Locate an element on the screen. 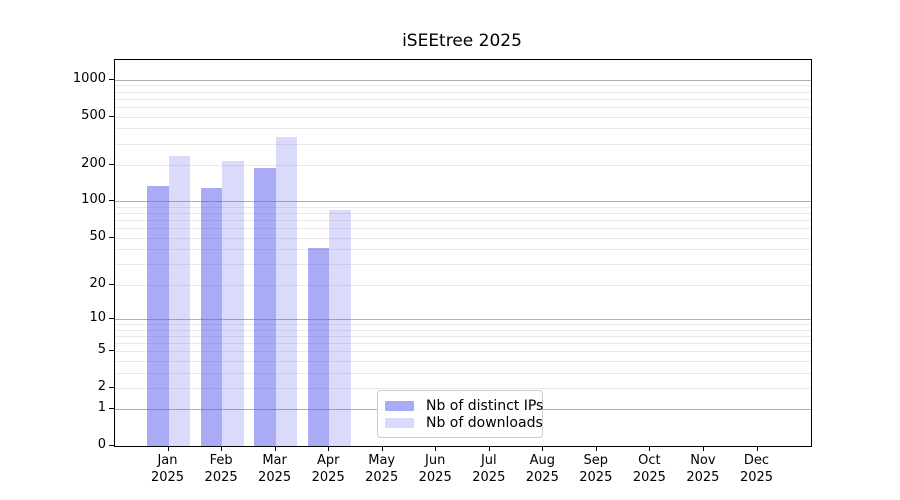 Image resolution: width=900 pixels, height=500 pixels. x-tick-month: Oct is located at coordinates (649, 460).